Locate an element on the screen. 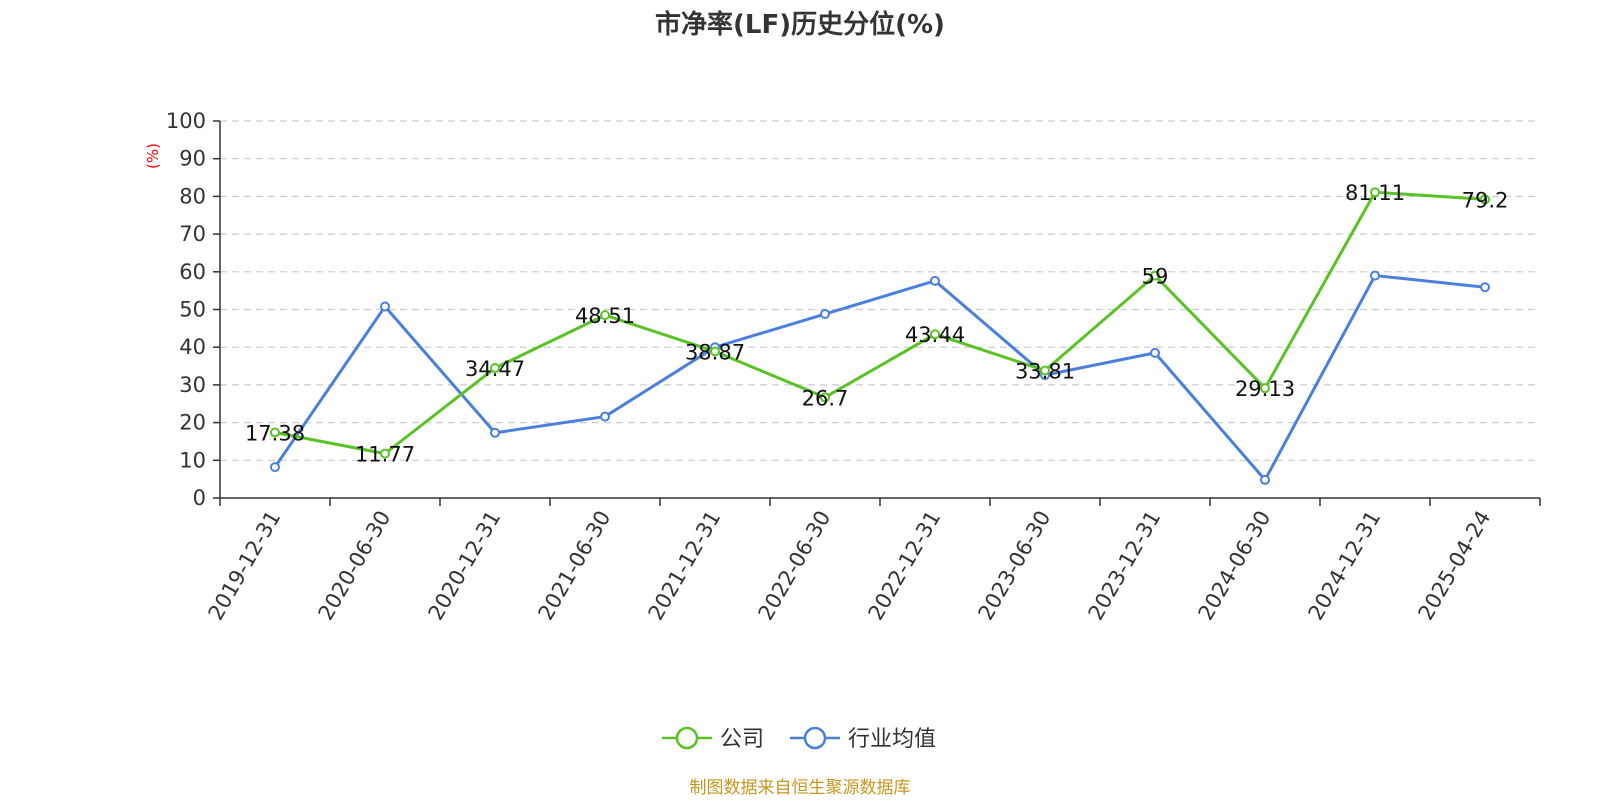  legend: 公司 行业均值 is located at coordinates (799, 739).